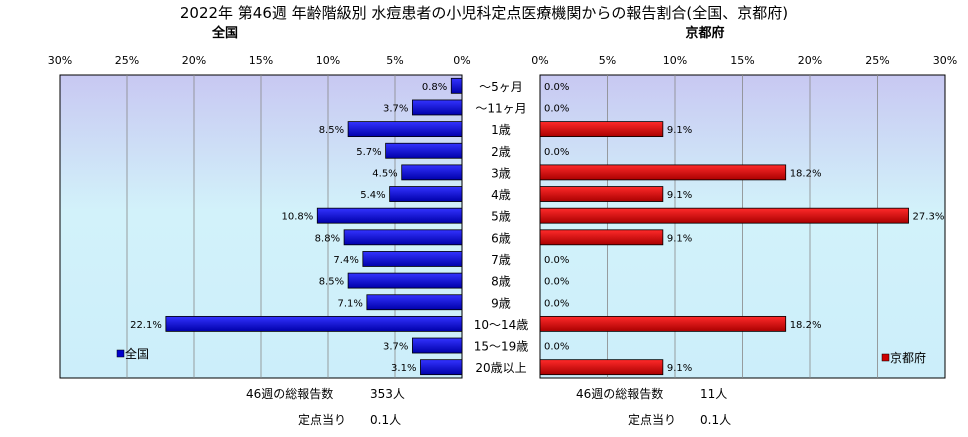 Image resolution: width=968 pixels, height=437 pixels. I want to click on category-label: 6歳, so click(501, 238).